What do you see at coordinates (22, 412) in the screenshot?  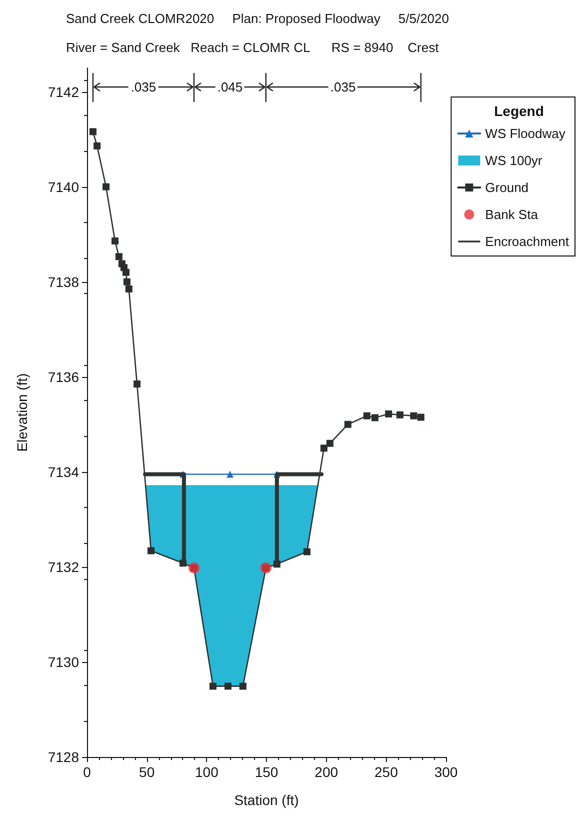 I see `y-axis-title: Elevation (ft)` at bounding box center [22, 412].